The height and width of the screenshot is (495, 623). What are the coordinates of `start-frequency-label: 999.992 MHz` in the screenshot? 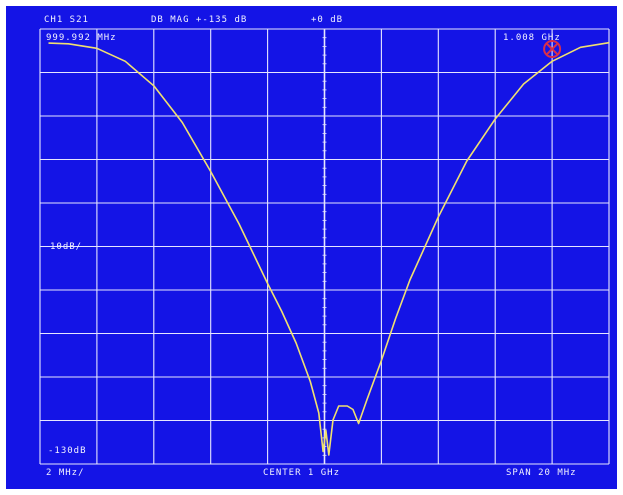 It's located at (81, 38).